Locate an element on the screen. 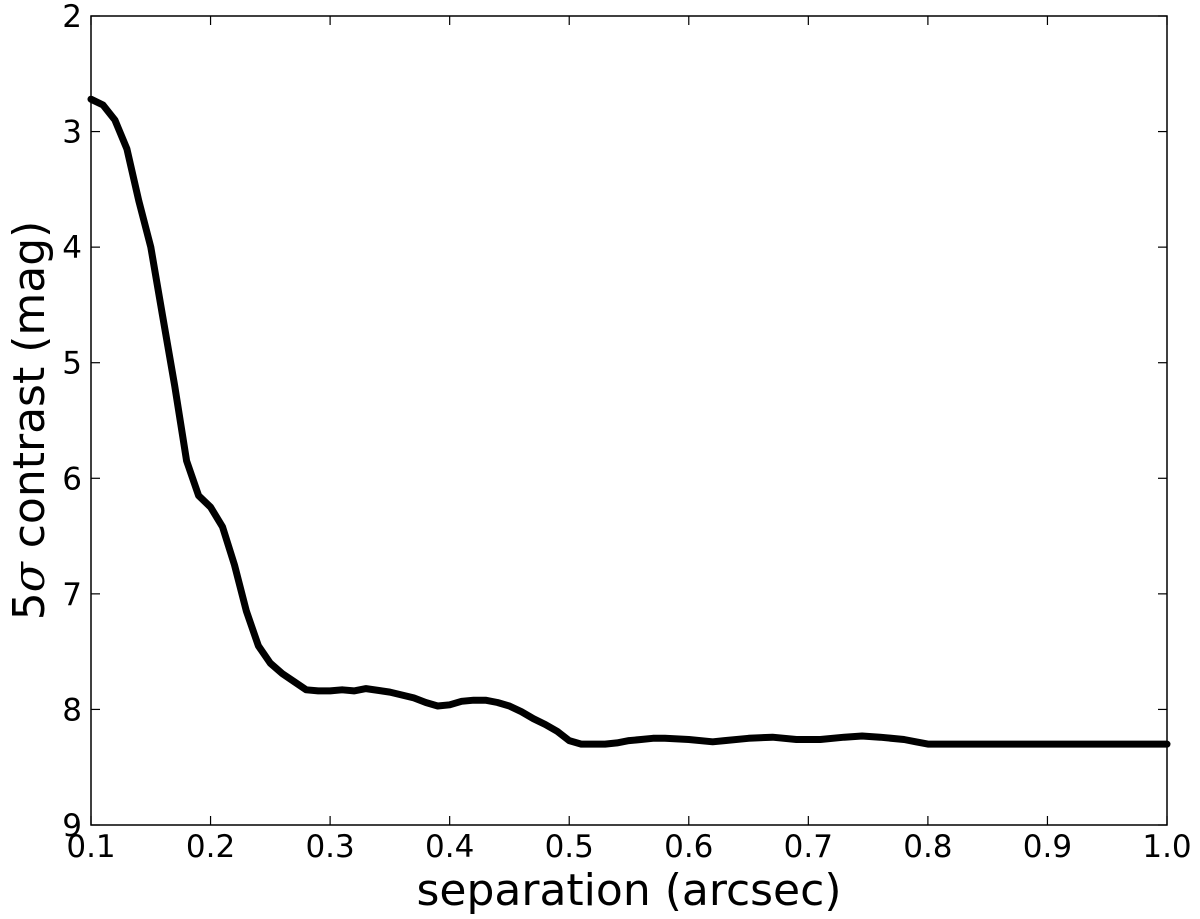  y-tick-label: 8 is located at coordinates (72, 710).